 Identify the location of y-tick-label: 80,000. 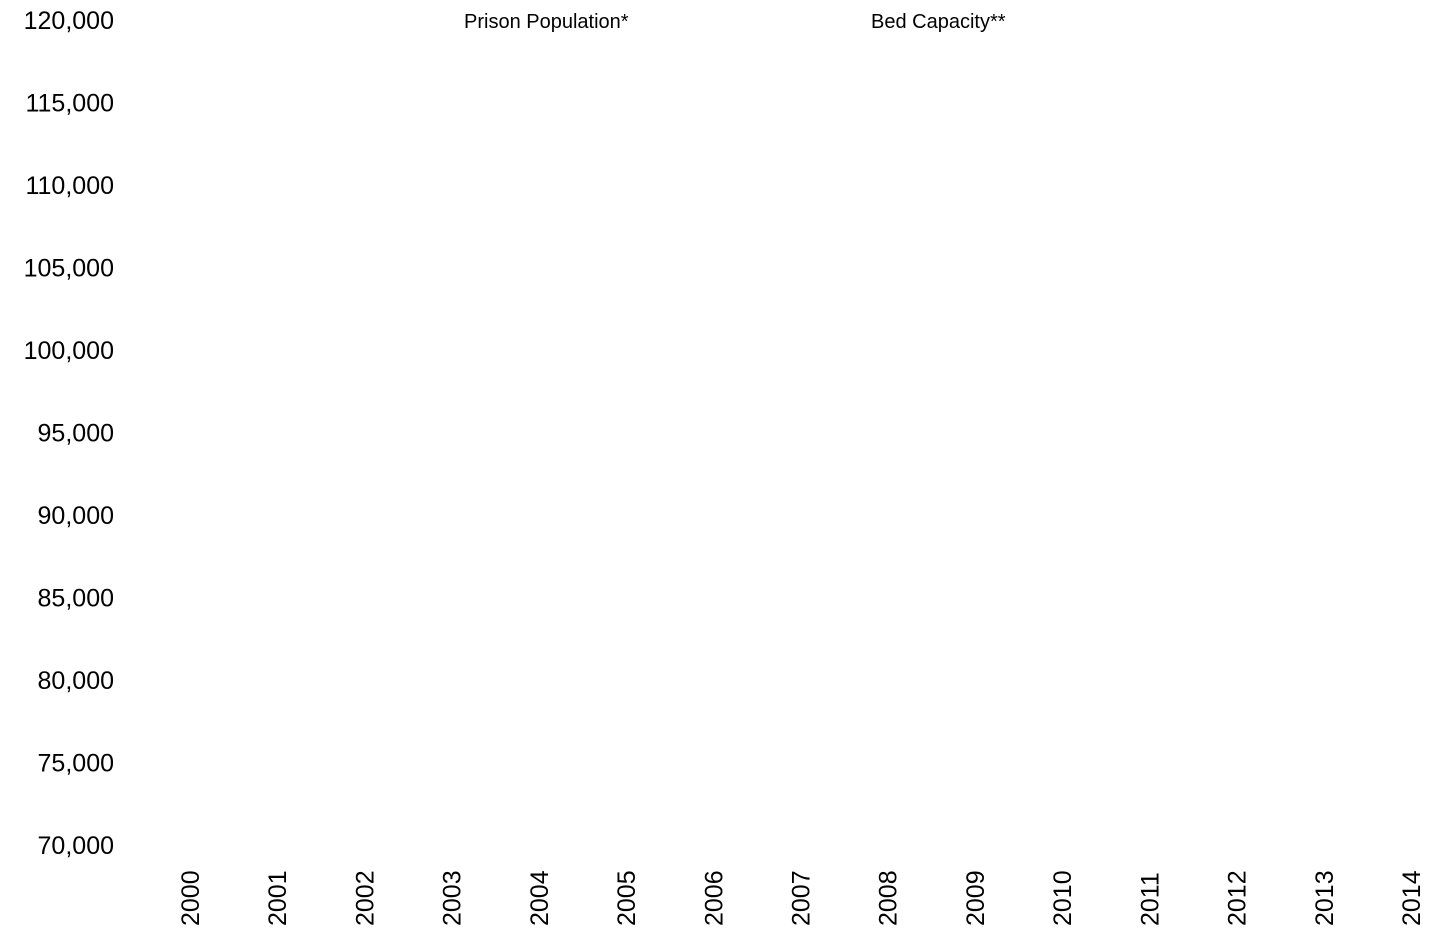
(76, 681).